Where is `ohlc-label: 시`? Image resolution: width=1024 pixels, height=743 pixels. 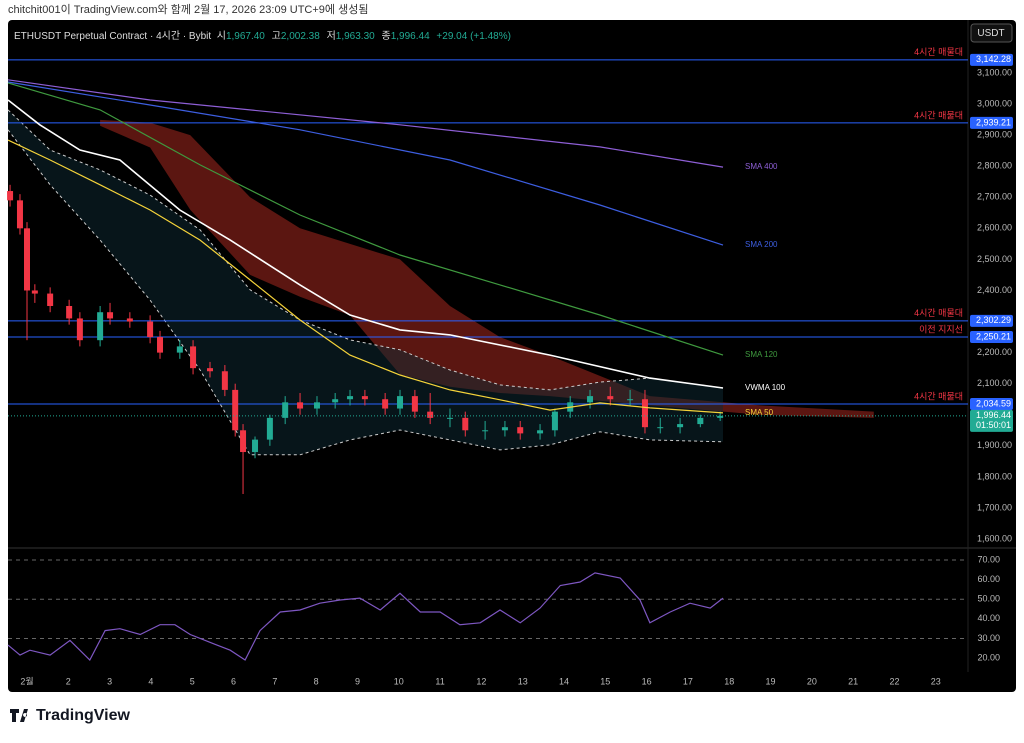
ohlc-label: 시 is located at coordinates (221, 36).